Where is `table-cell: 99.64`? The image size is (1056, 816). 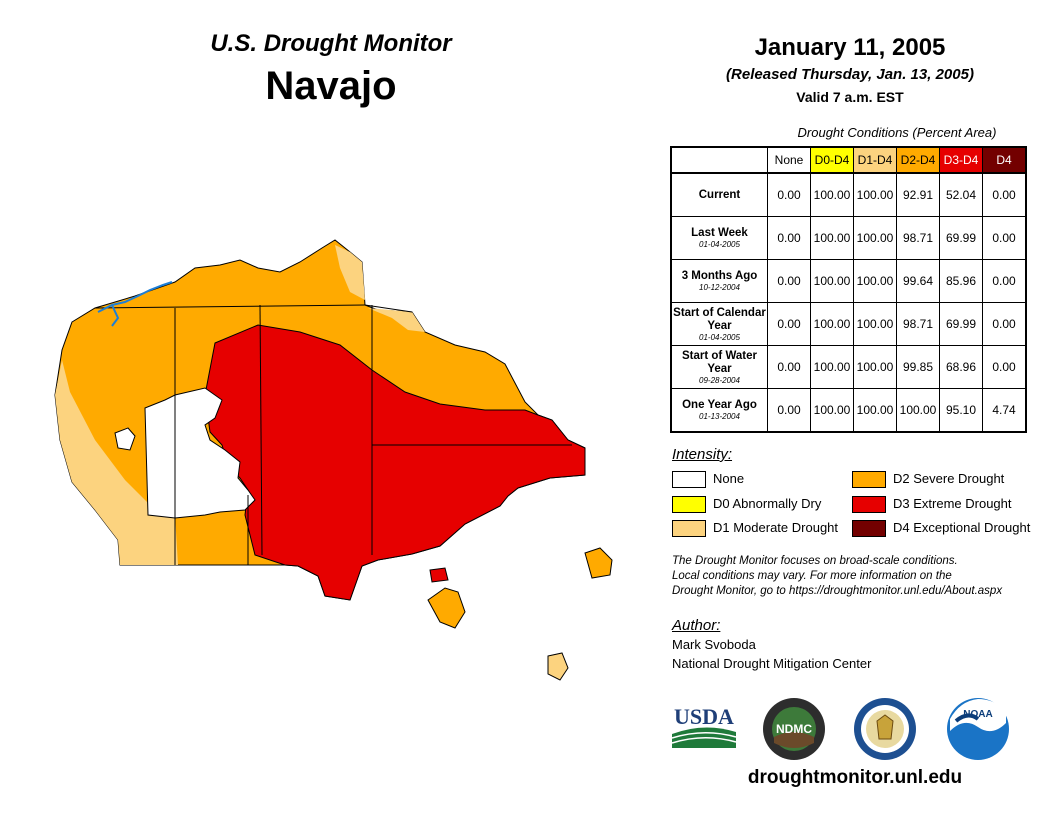
table-cell: 99.64 is located at coordinates (918, 281).